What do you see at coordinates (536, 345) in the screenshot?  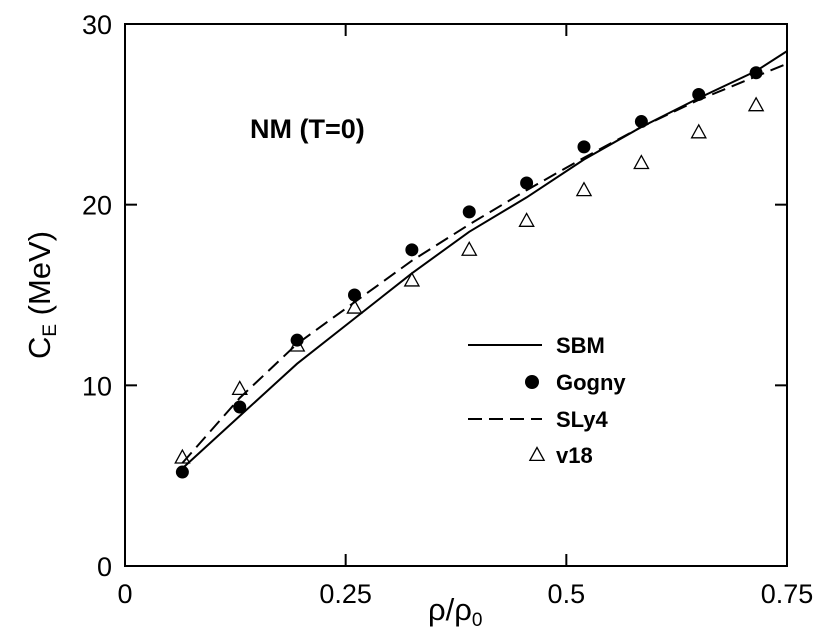 I see `legend-item-sbm: SBM` at bounding box center [536, 345].